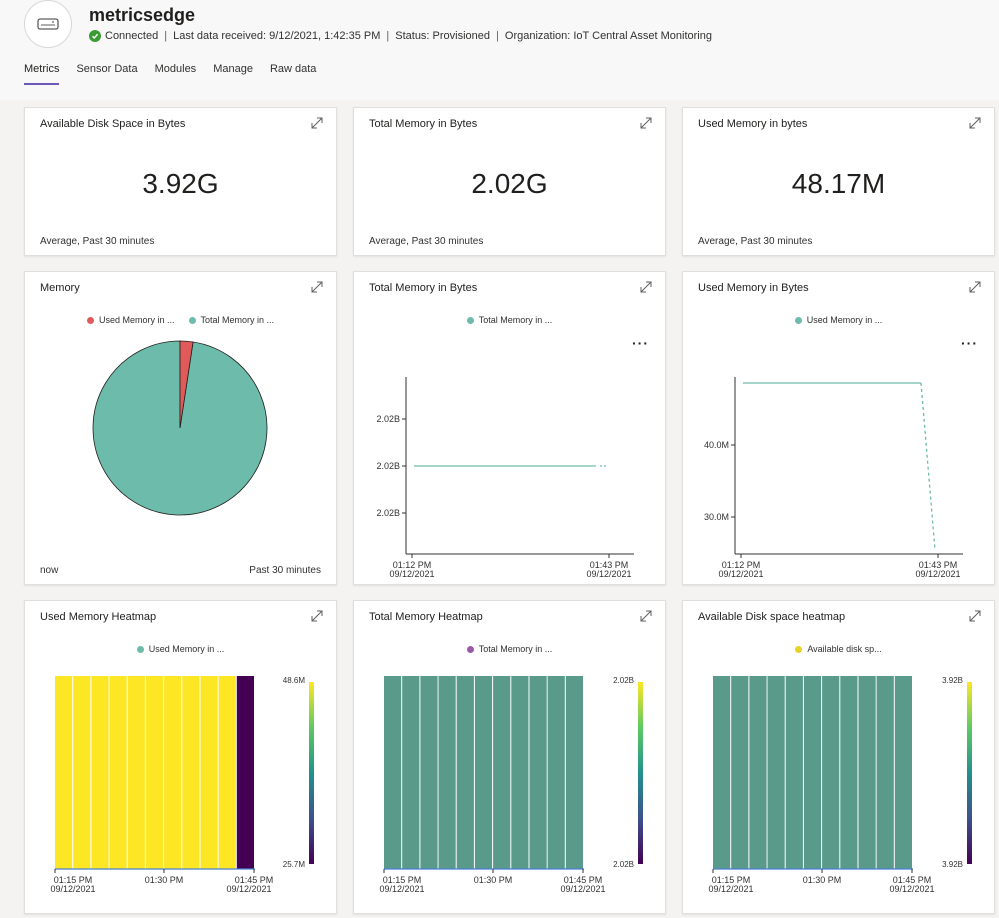 The width and height of the screenshot is (999, 918). Describe the element at coordinates (175, 69) in the screenshot. I see `tab-modules: Modules` at that location.